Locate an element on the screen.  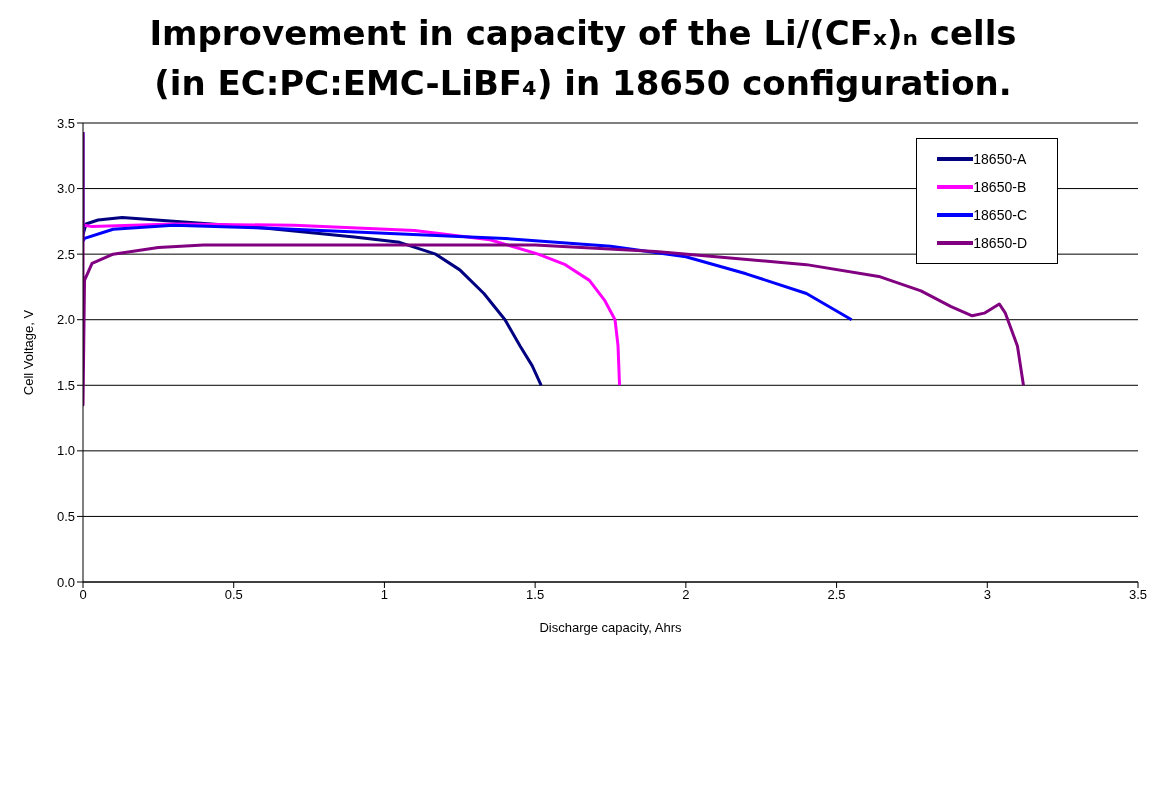
legend-label: 18650-D is located at coordinates (1000, 243).